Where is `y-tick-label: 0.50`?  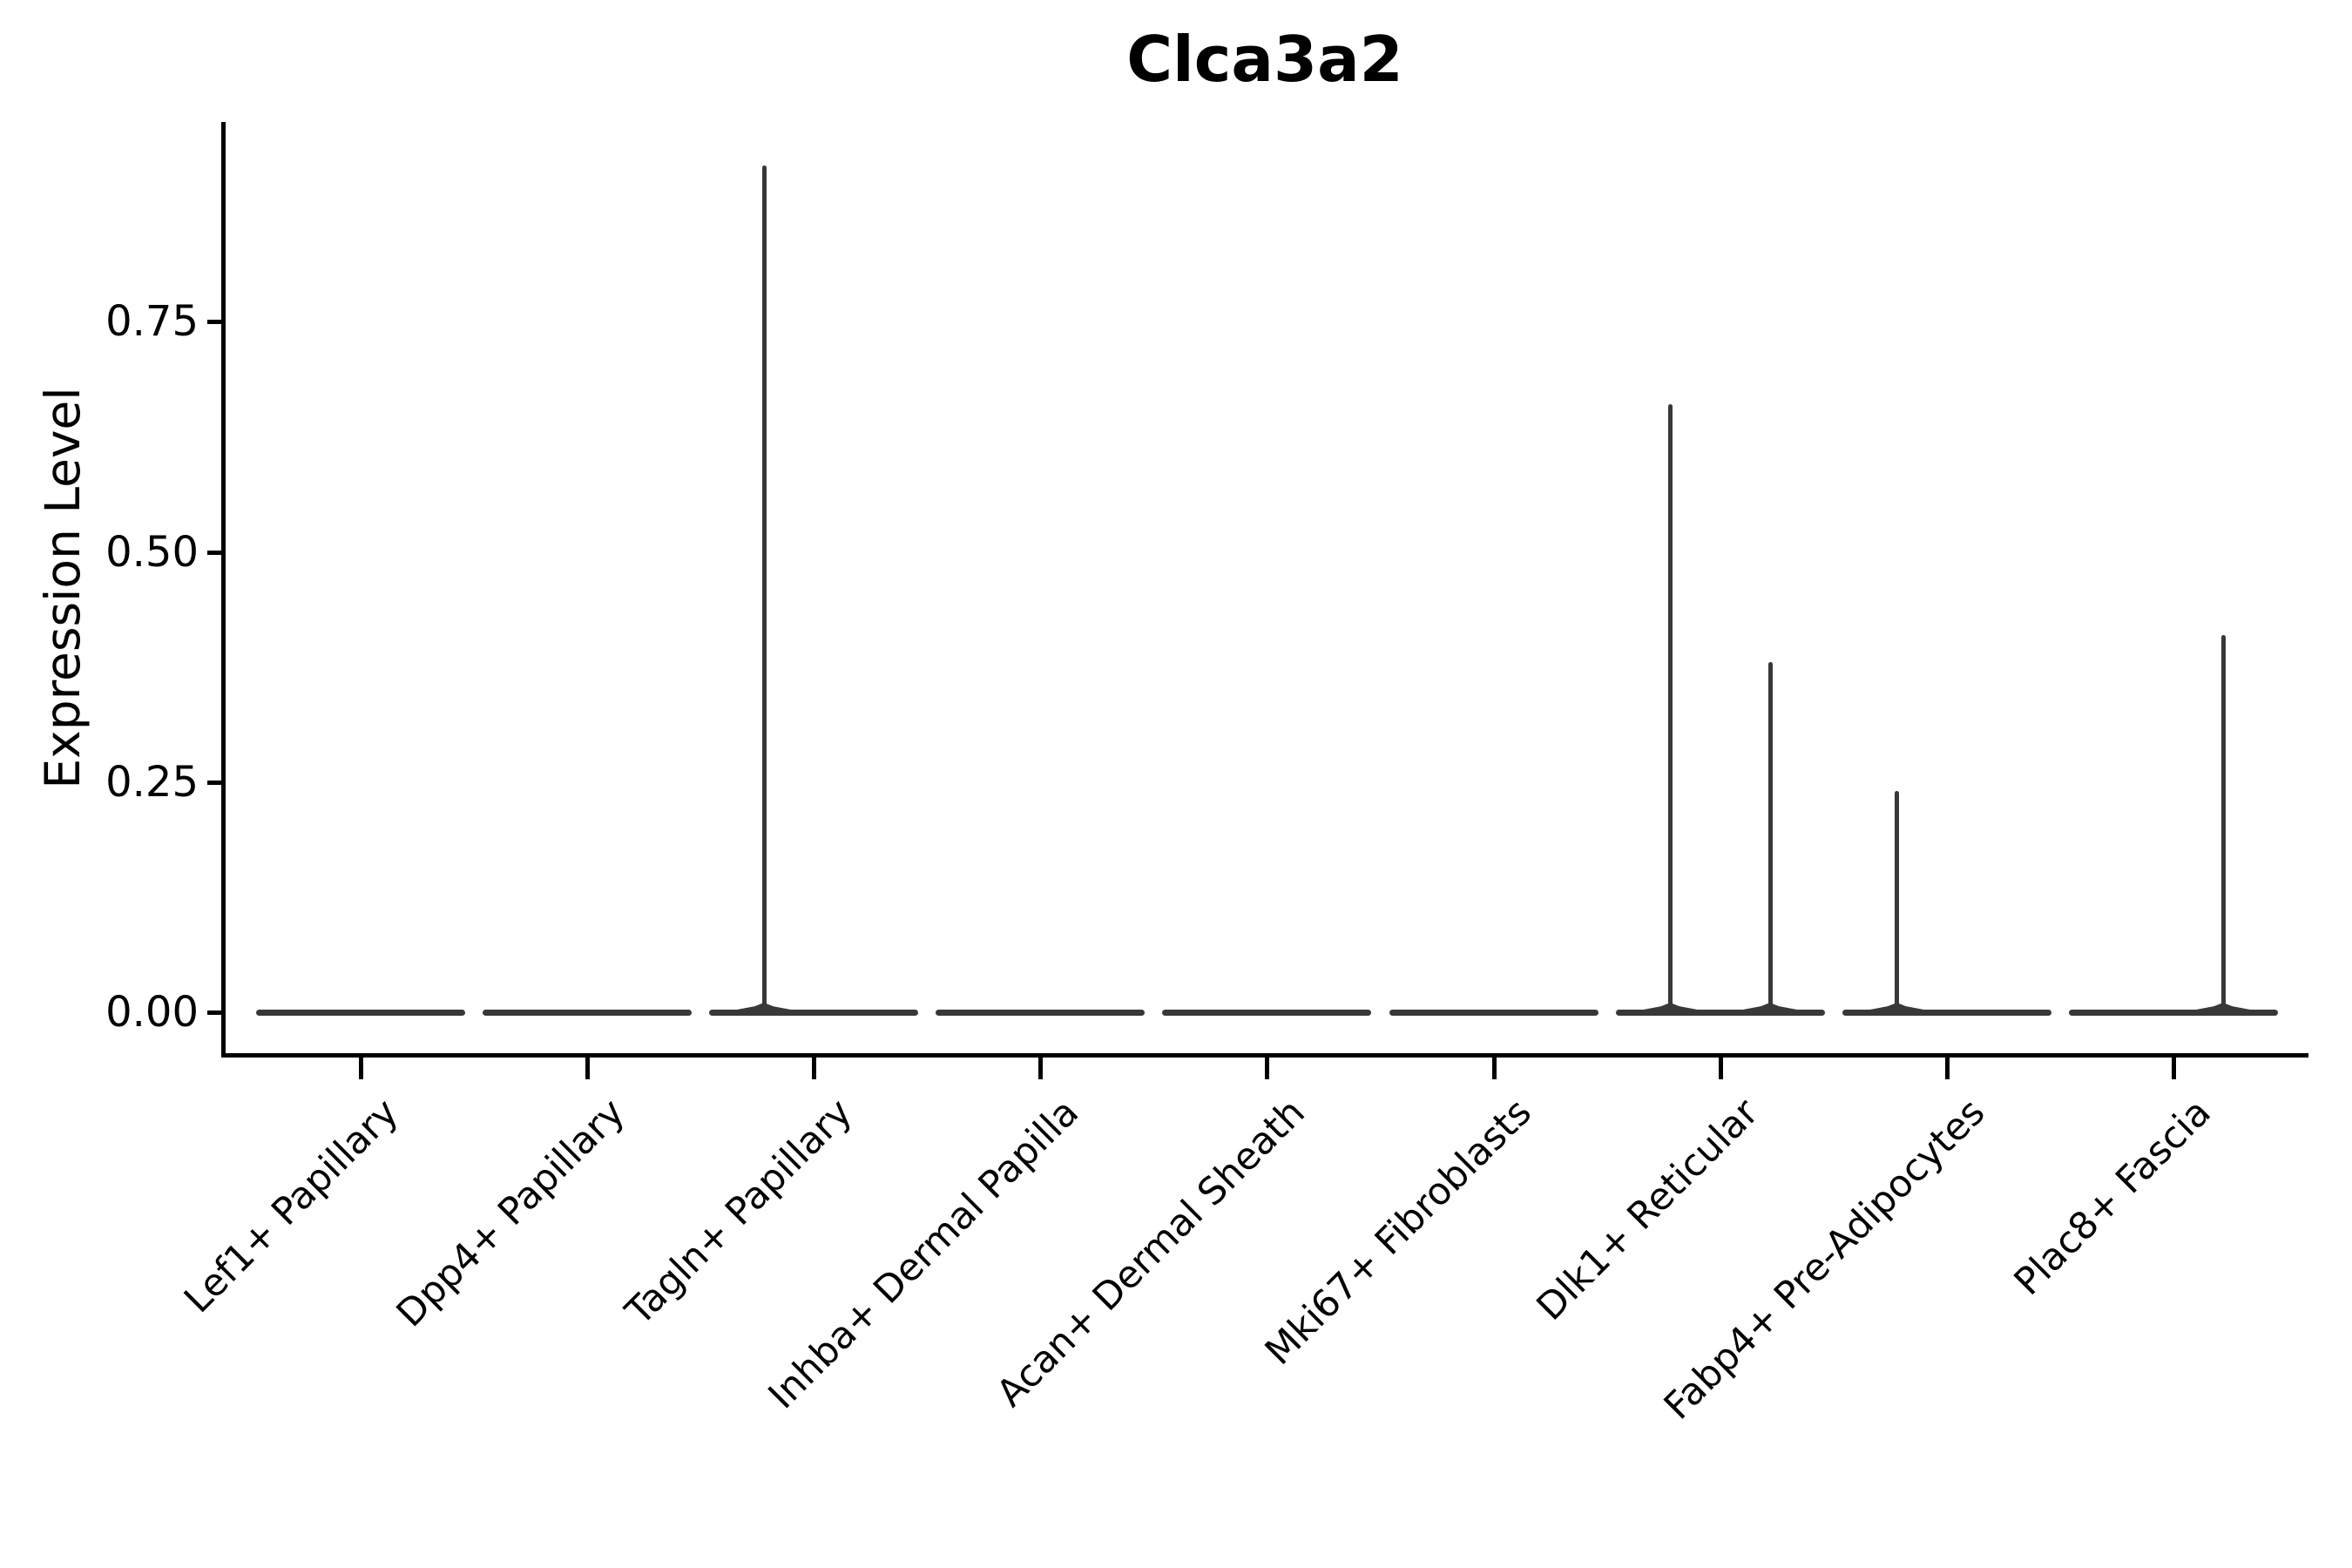 y-tick-label: 0.50 is located at coordinates (152, 552).